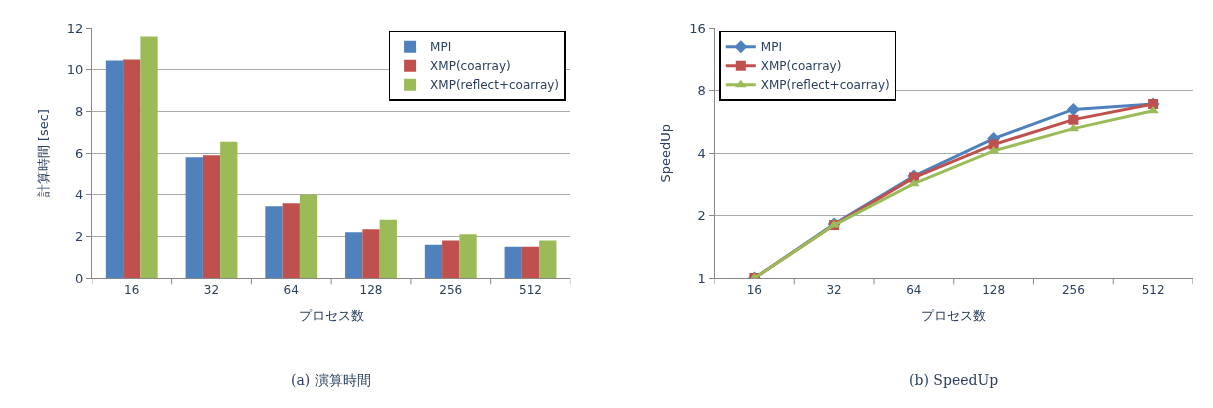 The image size is (1213, 408). Describe the element at coordinates (43, 153) in the screenshot. I see `y-axis-title: 計算時間 [sec]` at that location.